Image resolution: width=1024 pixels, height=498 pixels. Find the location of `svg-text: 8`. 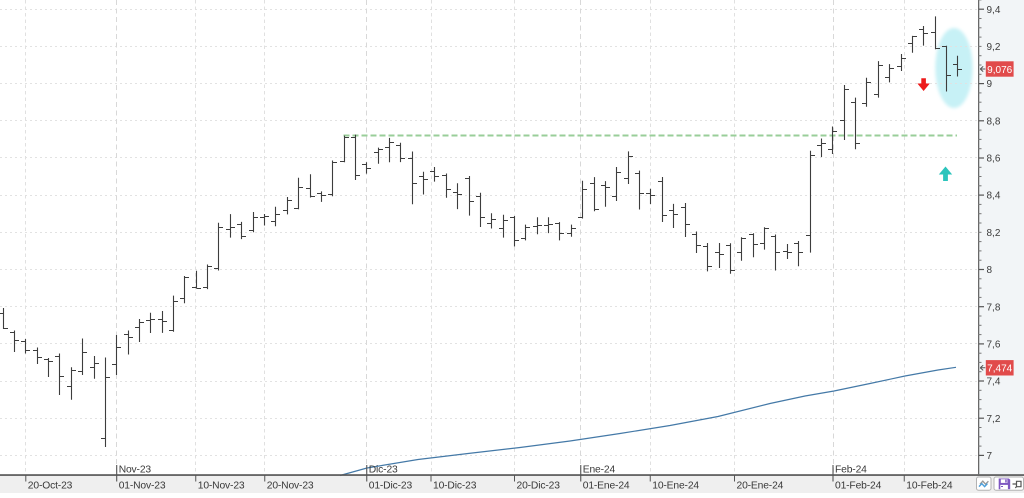

svg-text: 8 is located at coordinates (990, 270).